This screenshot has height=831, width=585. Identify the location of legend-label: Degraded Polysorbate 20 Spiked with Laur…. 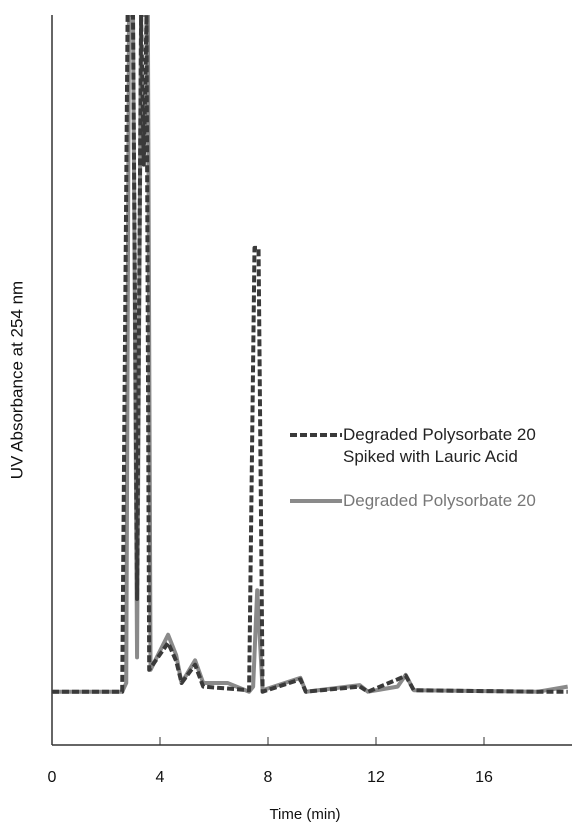
(439, 445).